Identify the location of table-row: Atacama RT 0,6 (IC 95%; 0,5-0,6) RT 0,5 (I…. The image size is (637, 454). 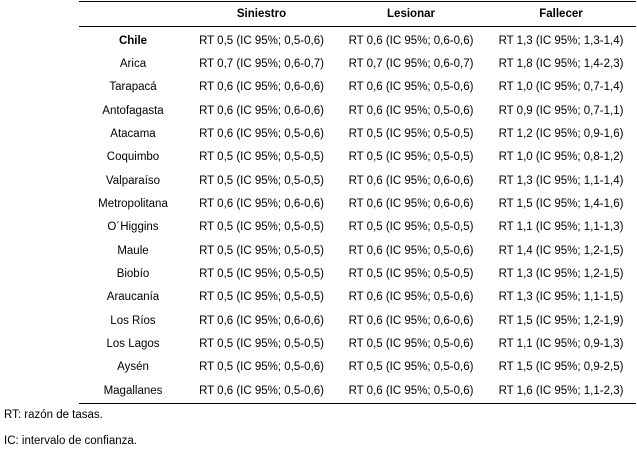
(357, 133).